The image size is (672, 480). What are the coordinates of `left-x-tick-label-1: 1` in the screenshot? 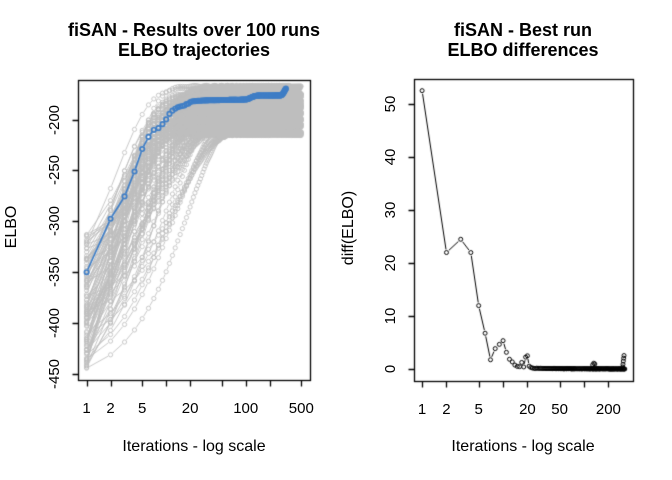 It's located at (86, 408).